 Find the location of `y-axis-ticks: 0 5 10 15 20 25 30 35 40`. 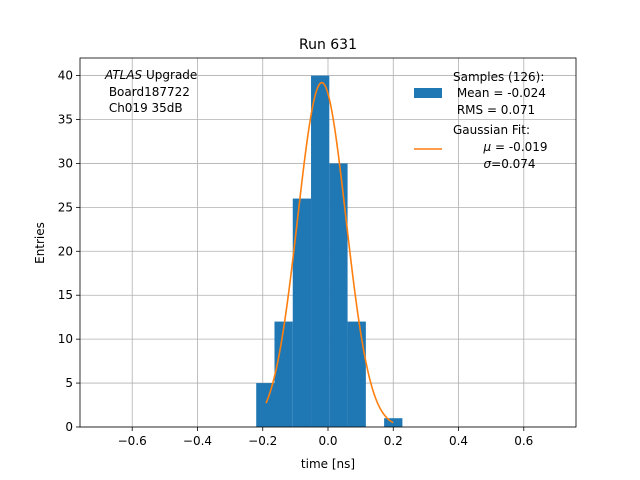

y-axis-ticks: 0 5 10 15 20 25 30 35 40 is located at coordinates (69, 251).